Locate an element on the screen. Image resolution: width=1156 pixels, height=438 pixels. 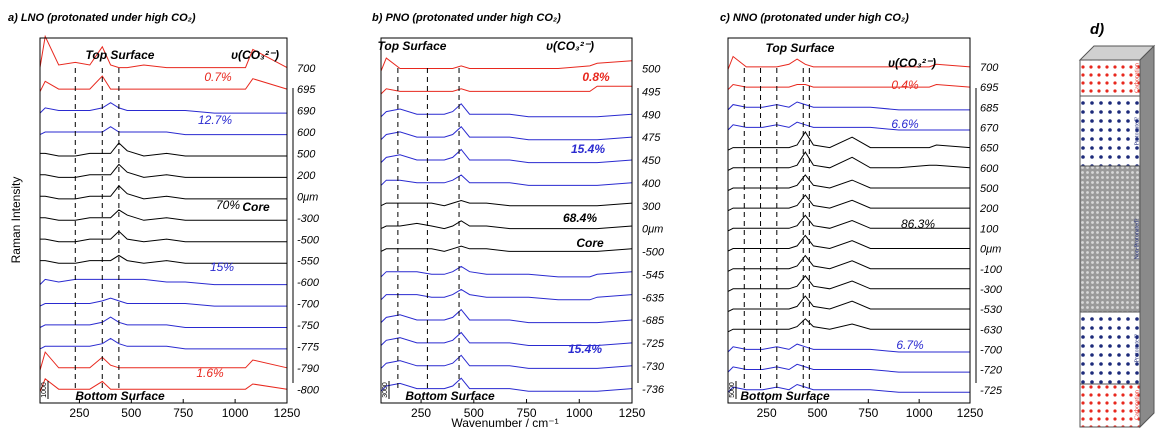
trace-label: 695 is located at coordinates (989, 88).